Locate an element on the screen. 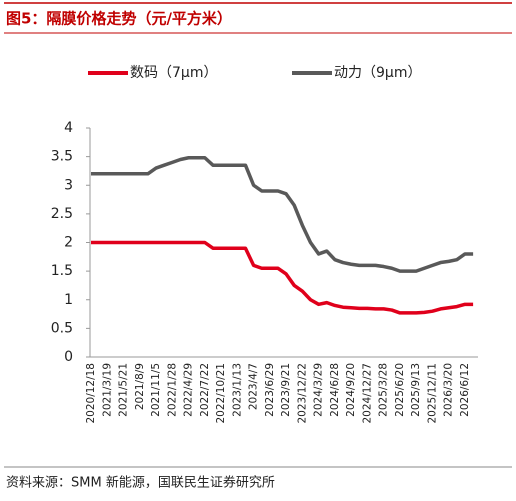  x-tick-label: 2026/3/20 is located at coordinates (449, 390).